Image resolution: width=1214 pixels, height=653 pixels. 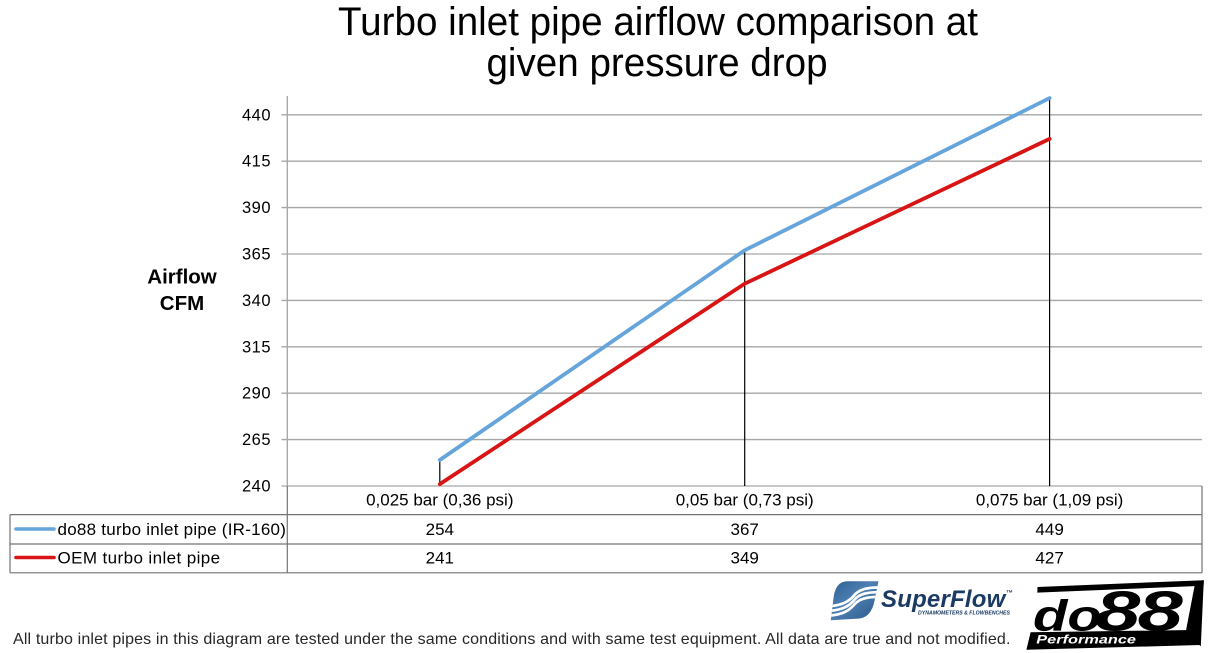 What do you see at coordinates (256, 255) in the screenshot?
I see `svg-text: 365` at bounding box center [256, 255].